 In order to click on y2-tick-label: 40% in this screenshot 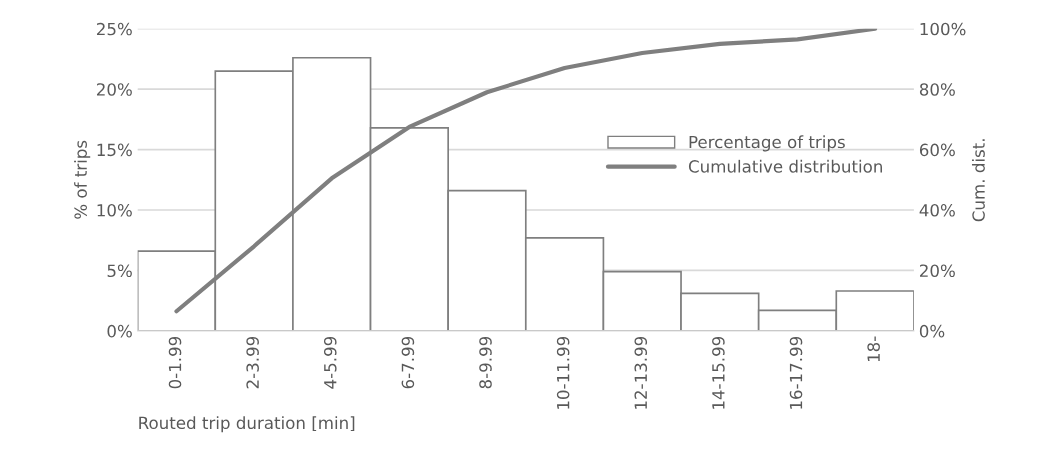, I will do `click(937, 210)`.